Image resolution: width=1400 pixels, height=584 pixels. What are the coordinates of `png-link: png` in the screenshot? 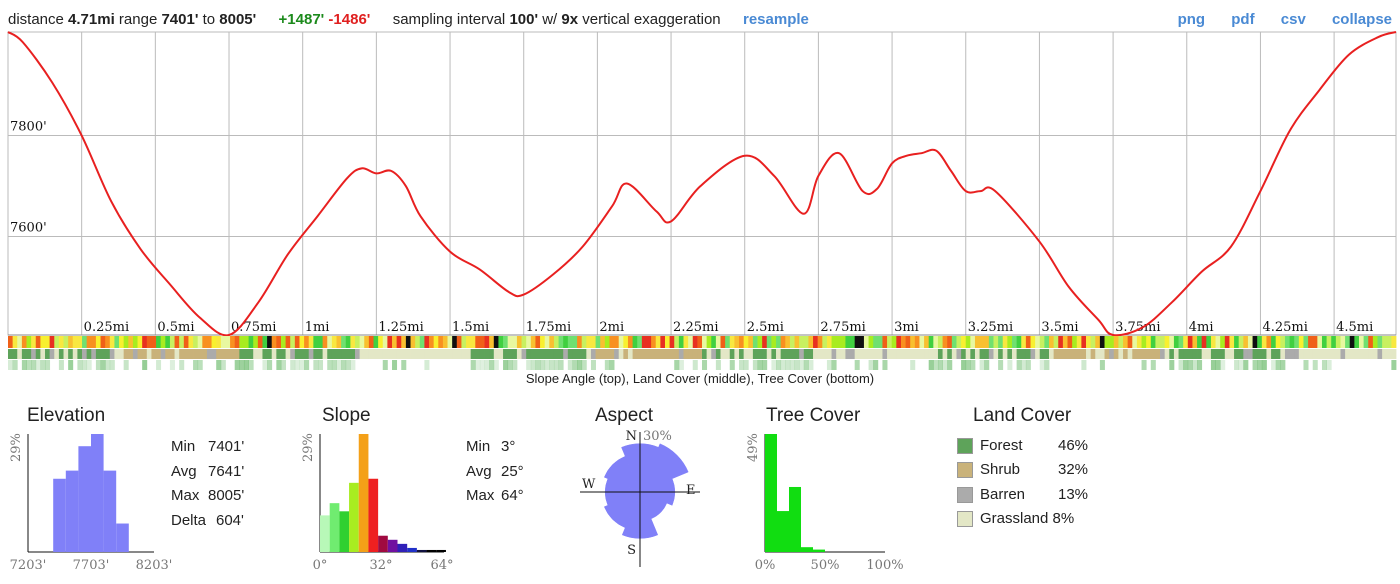 It's located at (1191, 19).